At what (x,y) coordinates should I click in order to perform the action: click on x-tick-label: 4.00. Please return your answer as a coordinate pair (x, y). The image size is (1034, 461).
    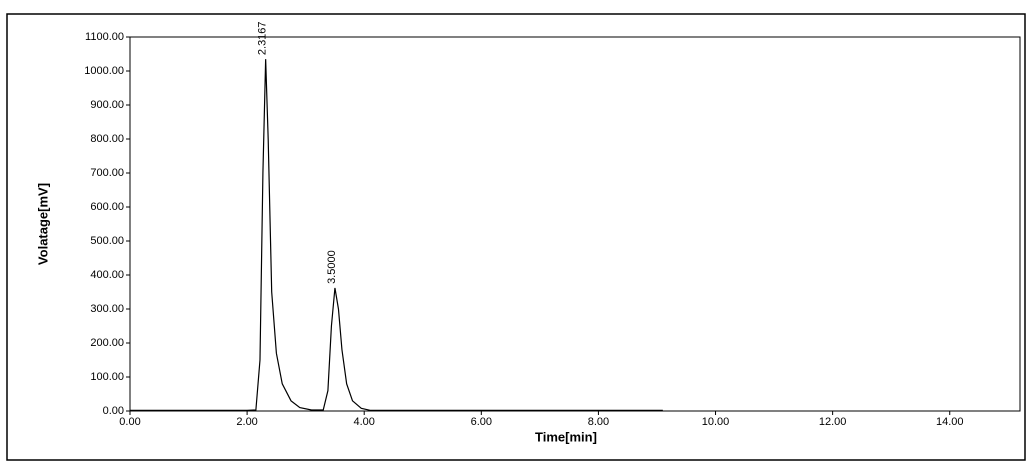
    Looking at the image, I should click on (363, 422).